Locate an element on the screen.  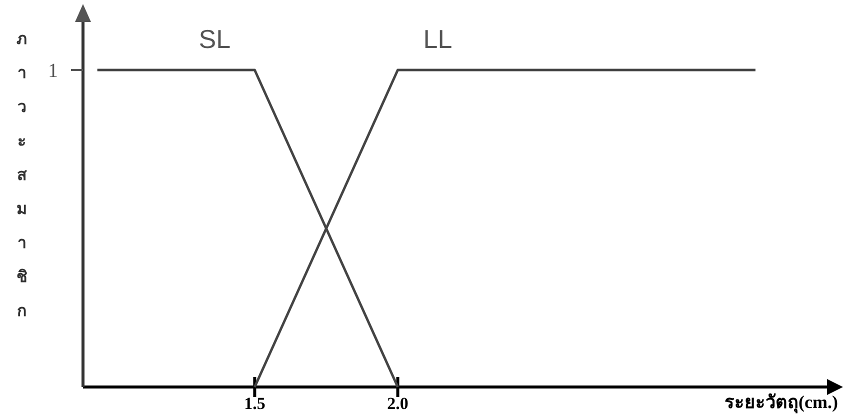
text: ภาวะสมาชิก is located at coordinates (22, 174).